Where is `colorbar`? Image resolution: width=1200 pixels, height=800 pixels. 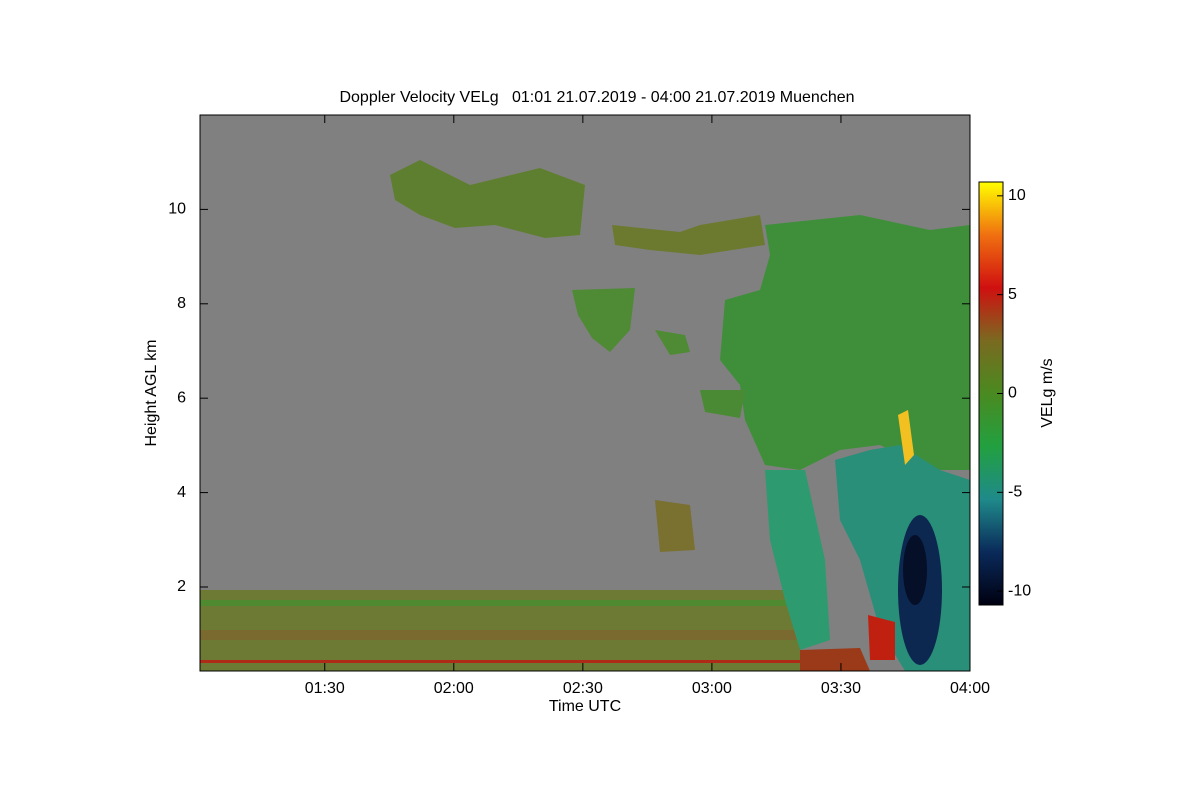 colorbar is located at coordinates (991, 393).